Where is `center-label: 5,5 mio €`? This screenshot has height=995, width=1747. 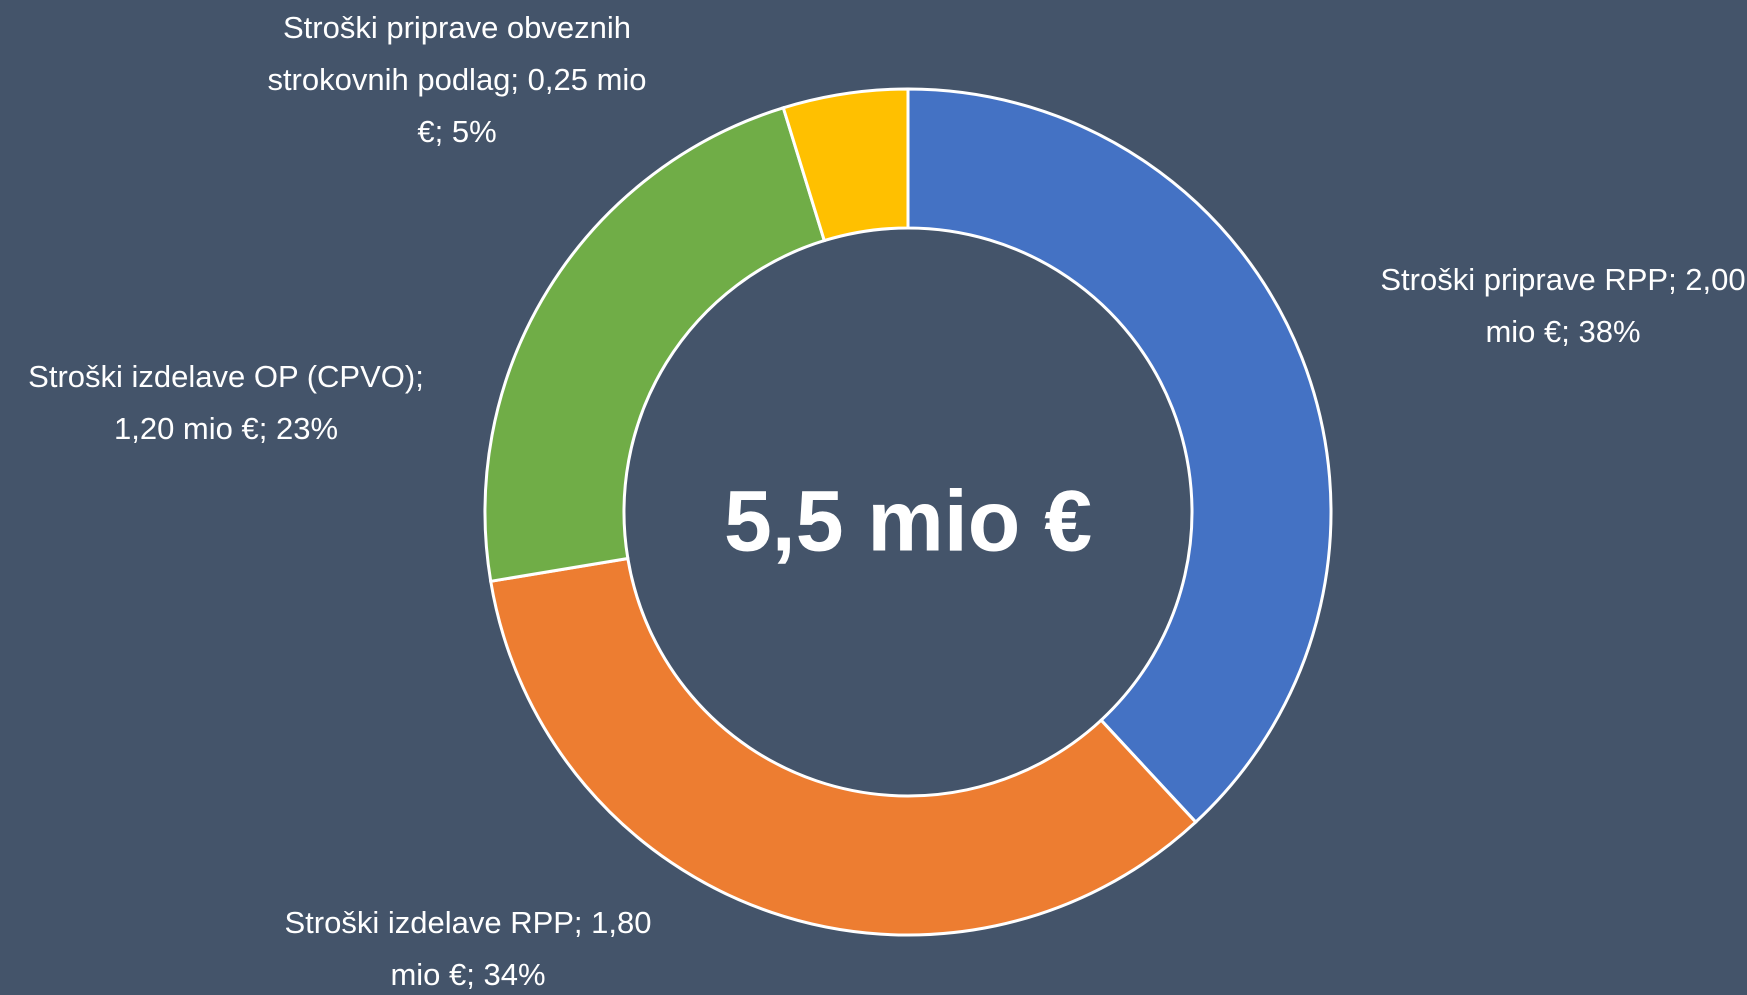 center-label: 5,5 mio € is located at coordinates (908, 521).